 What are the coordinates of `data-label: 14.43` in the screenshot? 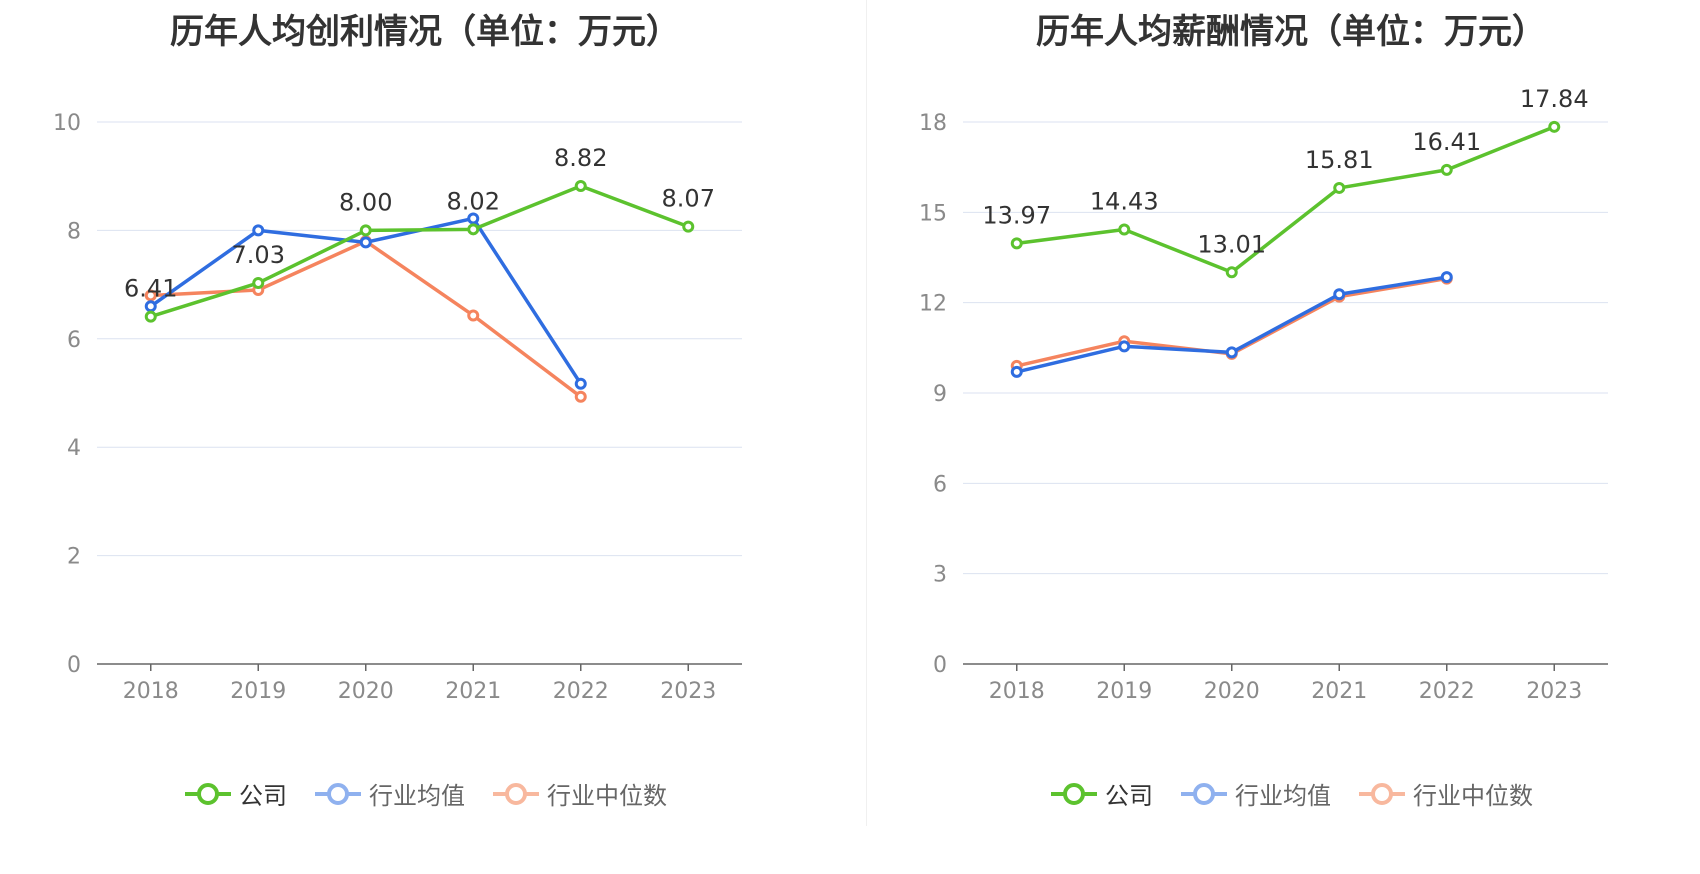 It's located at (1124, 201).